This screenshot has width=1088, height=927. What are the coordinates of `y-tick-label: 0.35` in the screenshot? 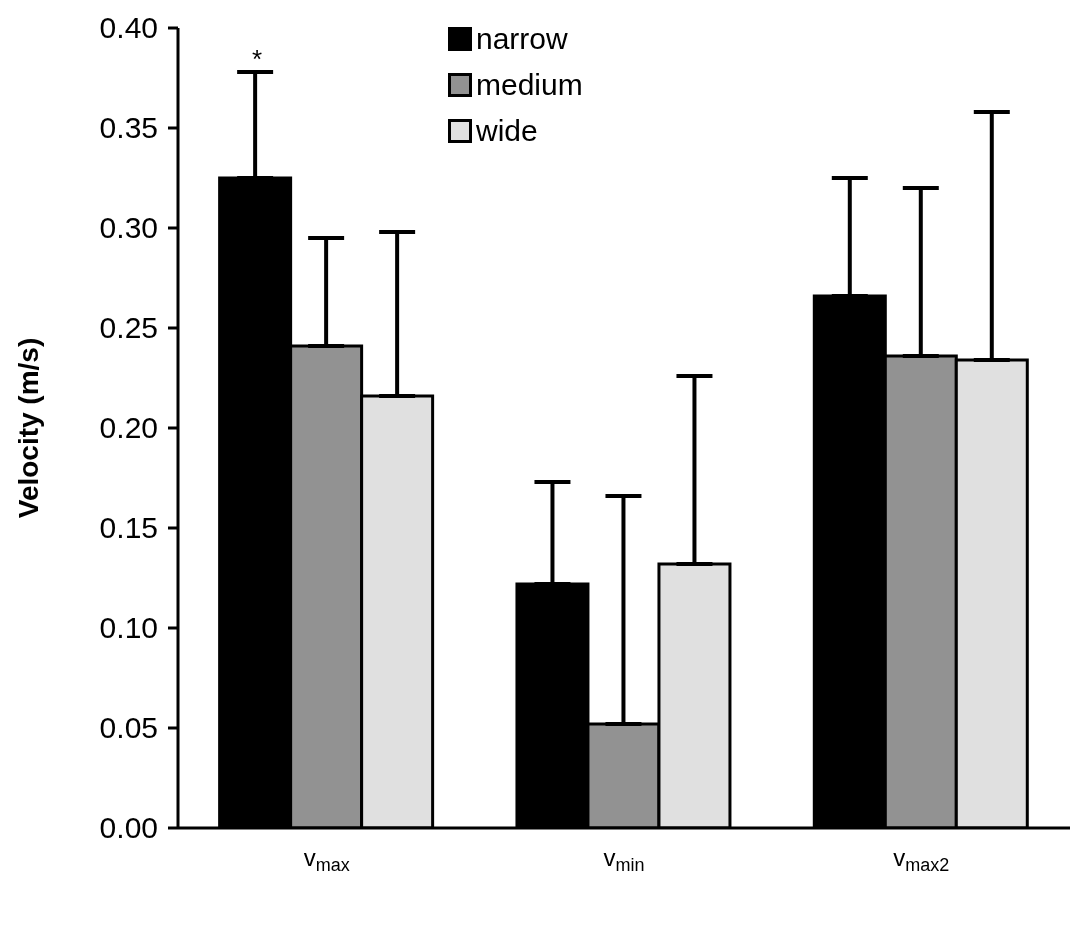 It's located at (128, 127).